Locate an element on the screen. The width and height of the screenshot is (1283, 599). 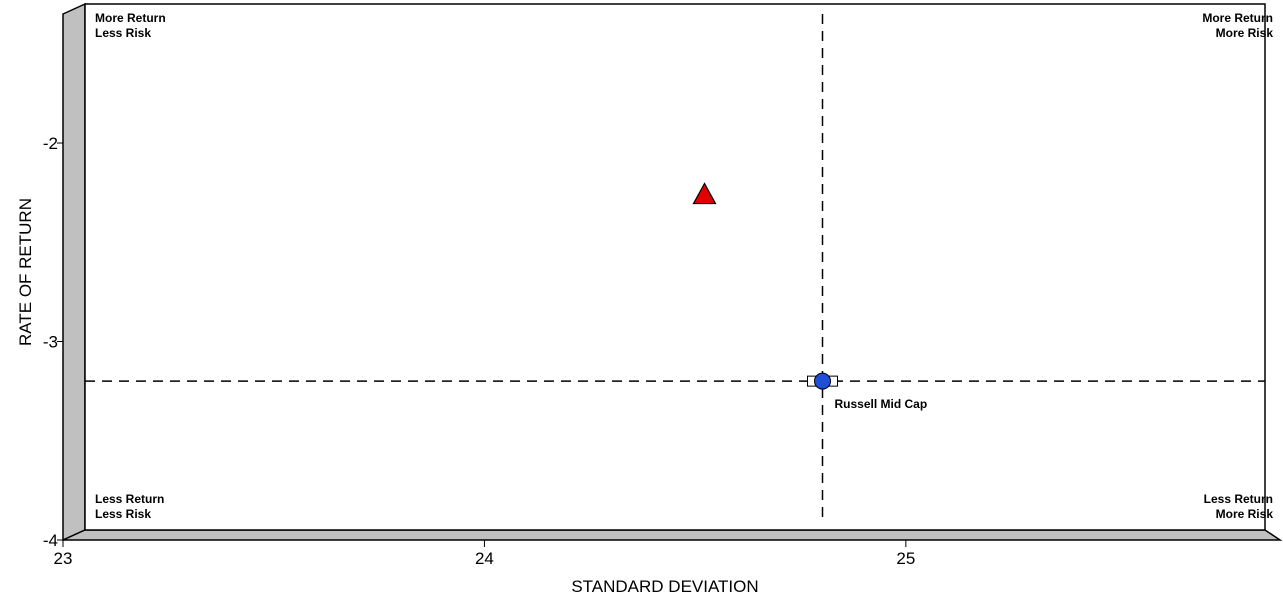
bottom-floor is located at coordinates (672, 535).